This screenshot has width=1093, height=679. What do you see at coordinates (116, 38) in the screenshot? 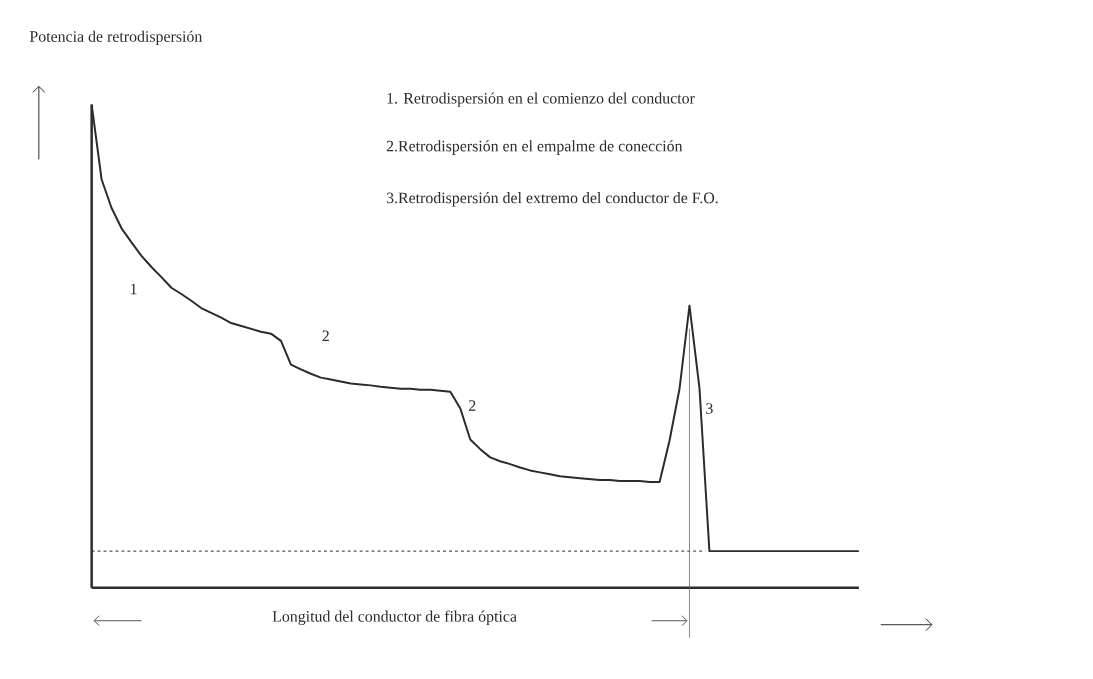
I see `y-axis-title: Potencia de retrodispersión` at bounding box center [116, 38].